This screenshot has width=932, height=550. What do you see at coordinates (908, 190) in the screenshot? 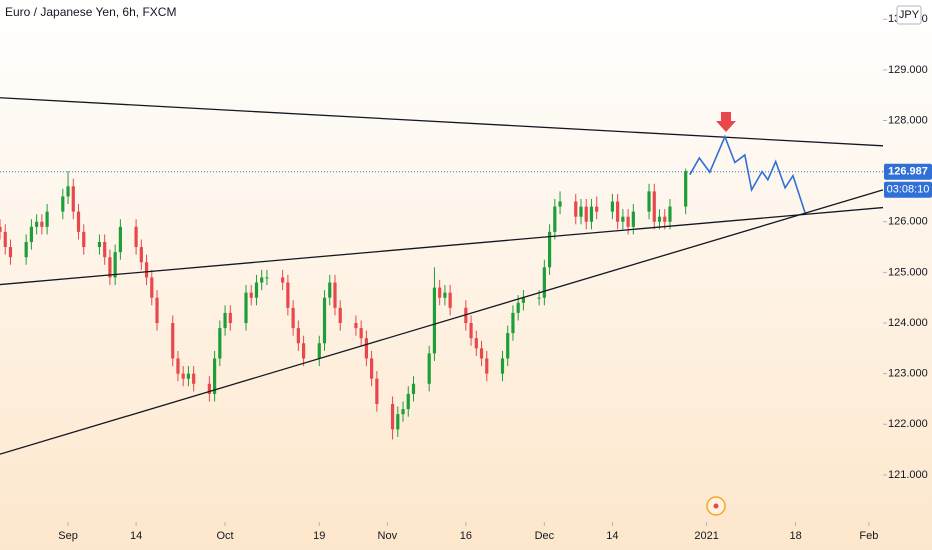
I see `countdown-label: 03:08:10` at bounding box center [908, 190].